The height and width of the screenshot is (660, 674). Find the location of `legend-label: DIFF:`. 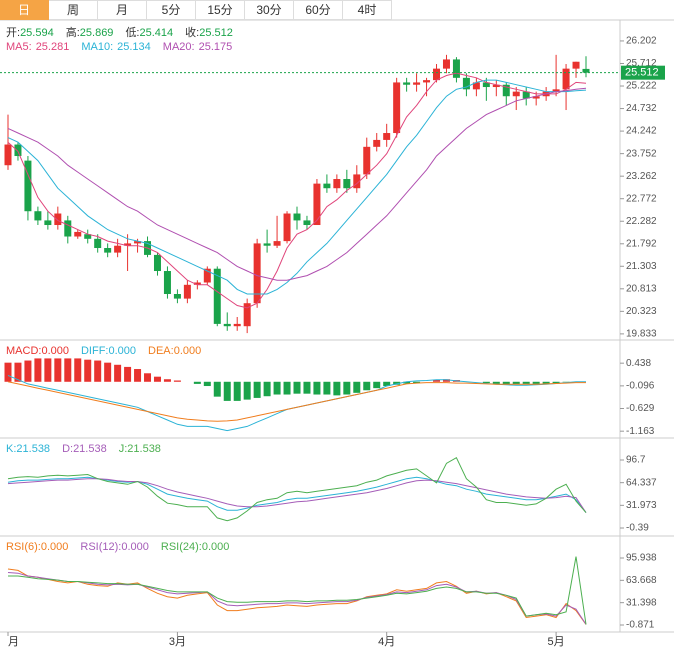

legend-label: DIFF: is located at coordinates (95, 351).